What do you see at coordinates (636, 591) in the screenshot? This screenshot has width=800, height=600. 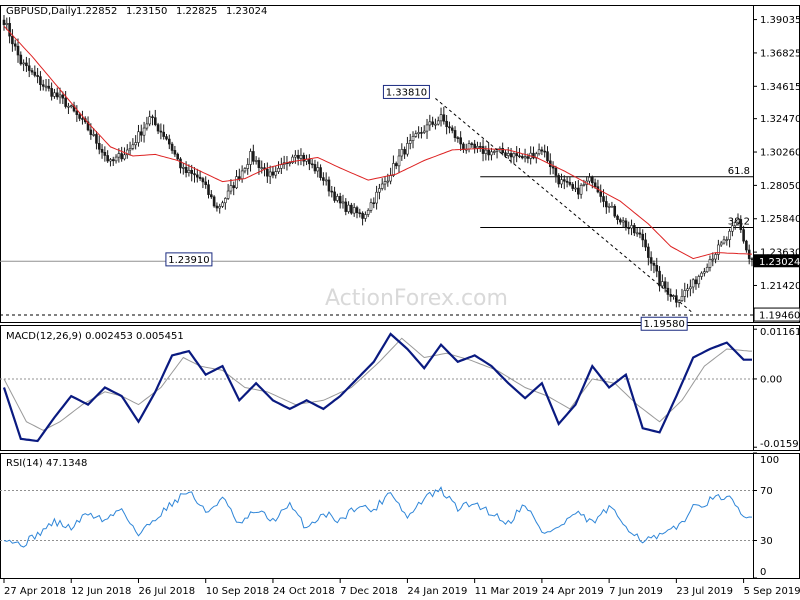 I see `time-tick-label: 7 Jun 2019` at bounding box center [636, 591].